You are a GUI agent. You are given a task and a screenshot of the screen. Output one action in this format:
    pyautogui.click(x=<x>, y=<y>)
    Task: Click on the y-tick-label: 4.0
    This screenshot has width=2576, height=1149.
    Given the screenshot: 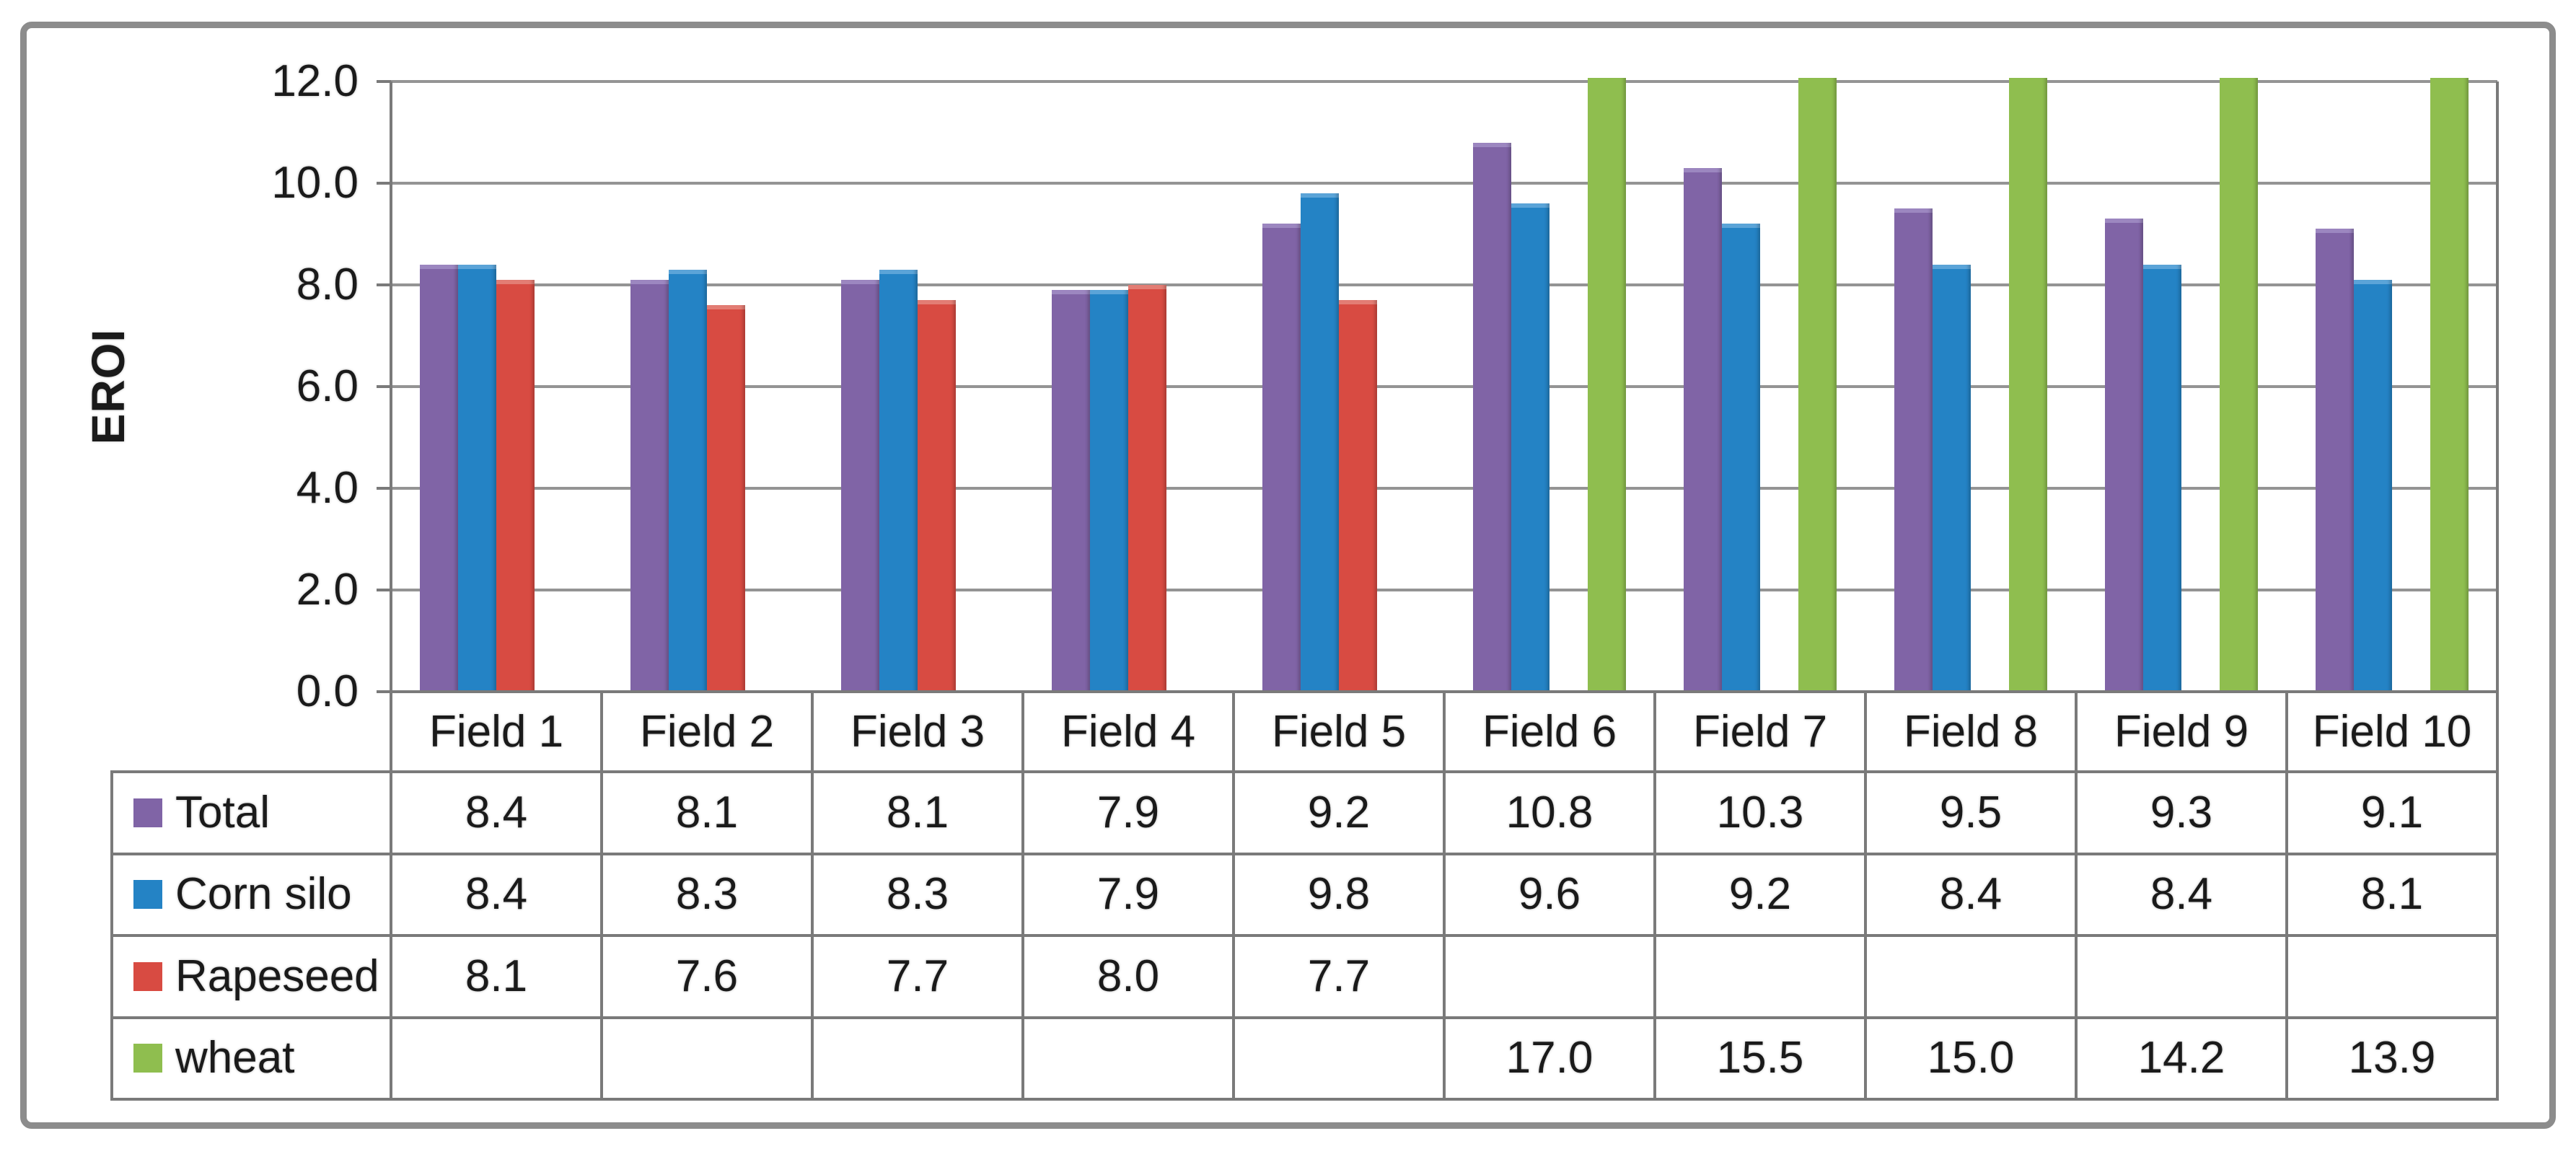 What is the action you would take?
    pyautogui.click(x=327, y=488)
    